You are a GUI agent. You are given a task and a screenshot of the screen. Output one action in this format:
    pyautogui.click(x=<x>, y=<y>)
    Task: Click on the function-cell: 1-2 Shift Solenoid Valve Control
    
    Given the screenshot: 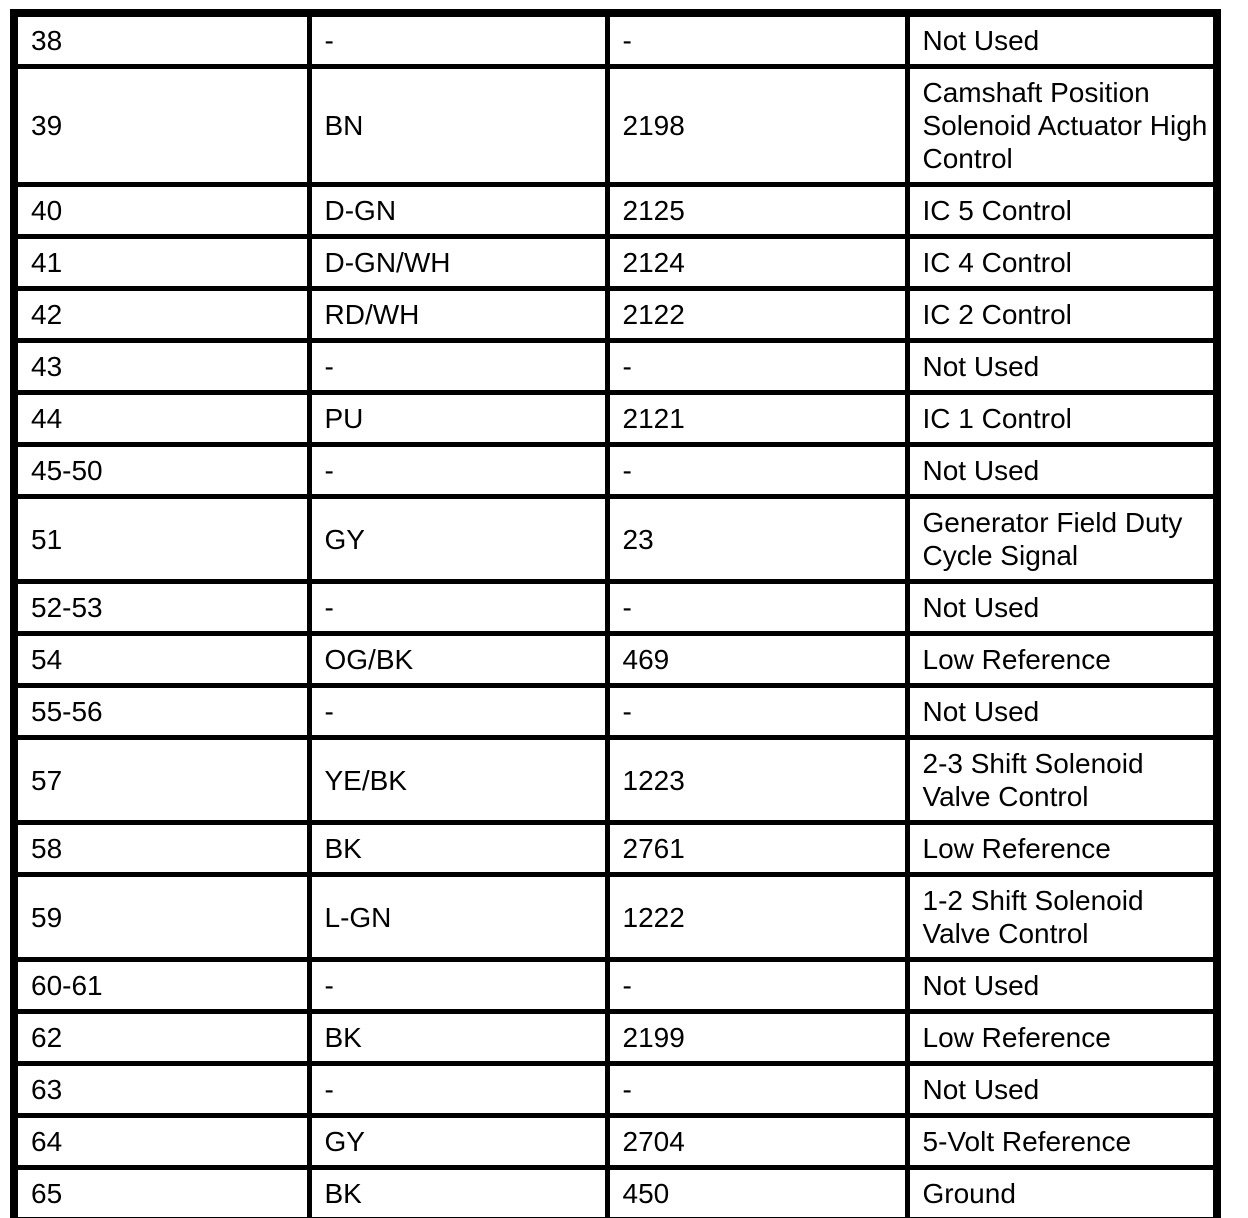 What is the action you would take?
    pyautogui.click(x=1062, y=917)
    